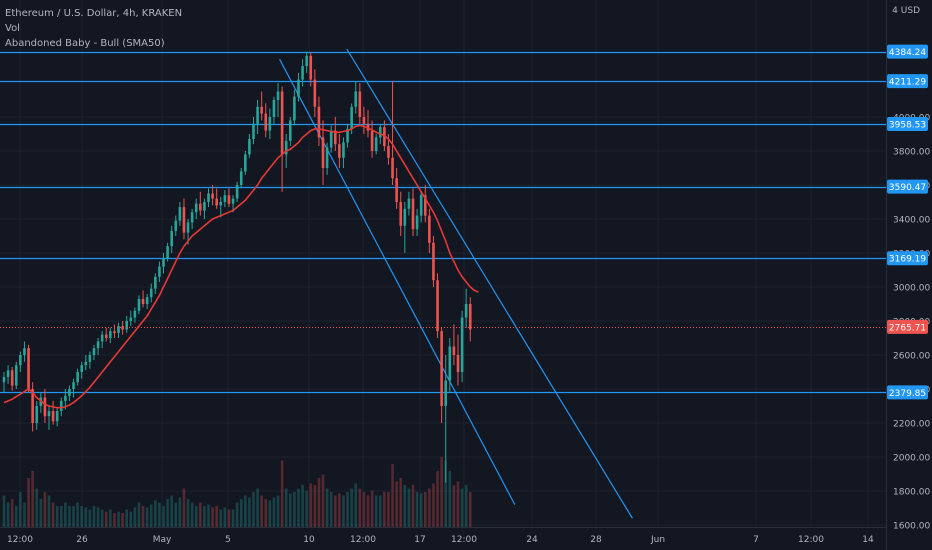  I want to click on time-tick-label: Jun, so click(657, 540).